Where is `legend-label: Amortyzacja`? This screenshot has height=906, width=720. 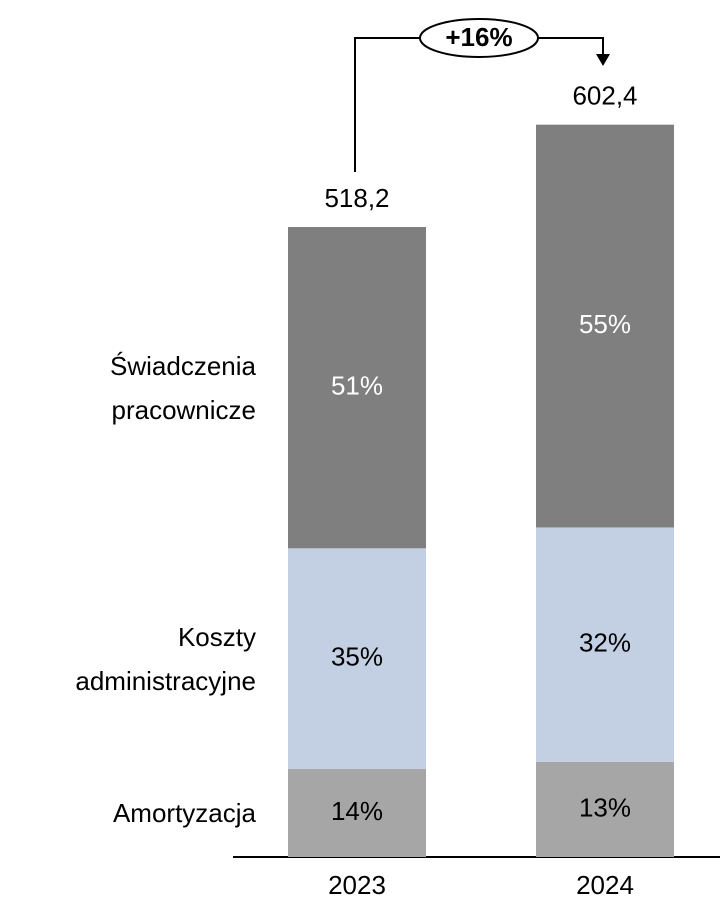 legend-label: Amortyzacja is located at coordinates (184, 812).